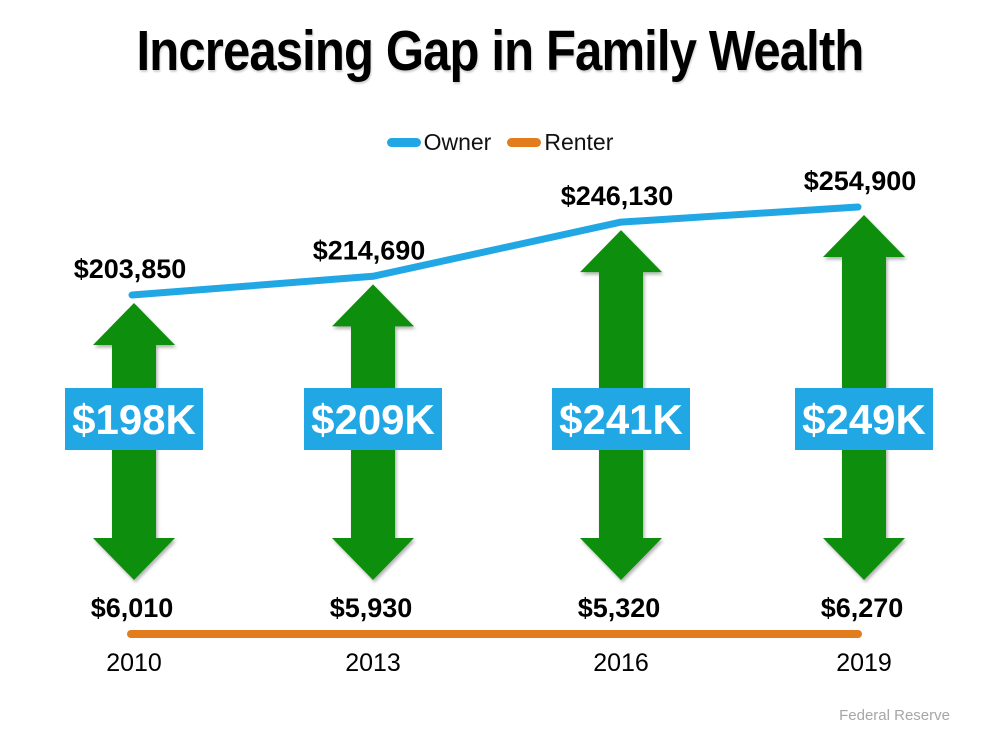 Image resolution: width=1000 pixels, height=750 pixels. What do you see at coordinates (369, 250) in the screenshot?
I see `owner-value-2013: $214,690` at bounding box center [369, 250].